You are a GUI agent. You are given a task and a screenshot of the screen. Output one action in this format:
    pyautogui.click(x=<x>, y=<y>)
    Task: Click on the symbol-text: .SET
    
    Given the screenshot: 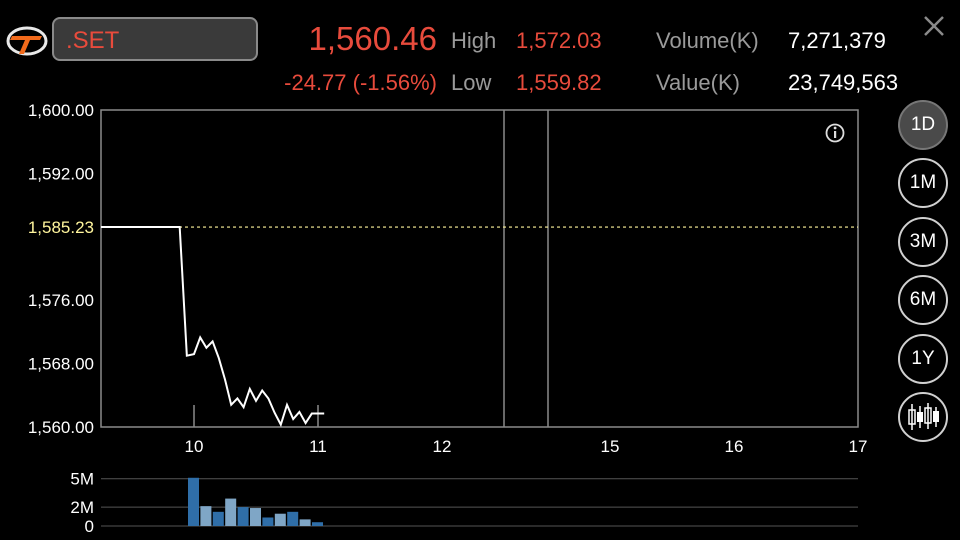 What is the action you would take?
    pyautogui.click(x=93, y=40)
    